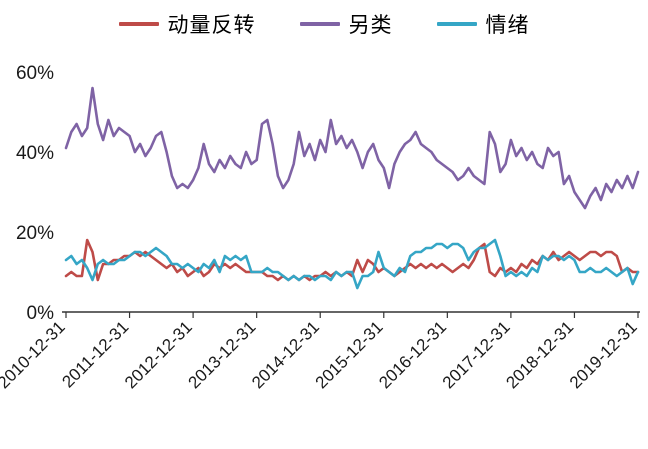 This screenshot has width=648, height=449. Describe the element at coordinates (476, 354) in the screenshot. I see `x-axis-label: 2017-12-31` at that location.